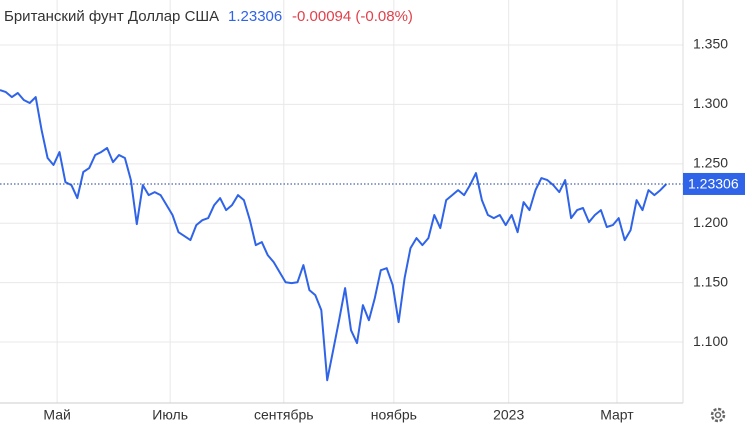 The height and width of the screenshot is (427, 745). What do you see at coordinates (710, 163) in the screenshot?
I see `y-tick-label: 1.250` at bounding box center [710, 163].